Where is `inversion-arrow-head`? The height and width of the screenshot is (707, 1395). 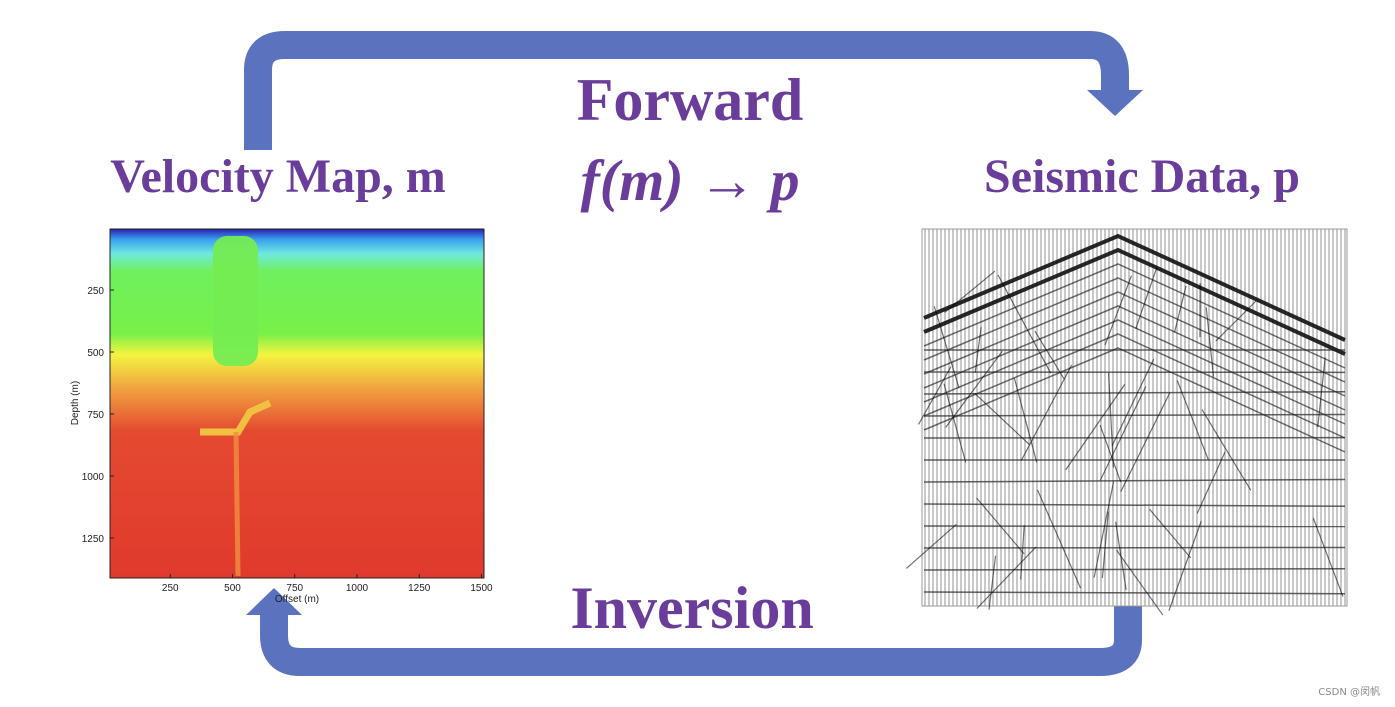 inversion-arrow-head is located at coordinates (274, 601).